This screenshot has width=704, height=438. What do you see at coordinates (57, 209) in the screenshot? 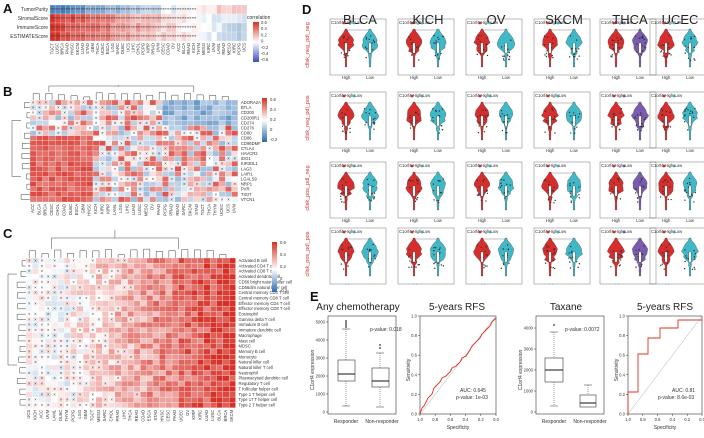
I see `panel-b-col-label: CHOL` at bounding box center [57, 209].